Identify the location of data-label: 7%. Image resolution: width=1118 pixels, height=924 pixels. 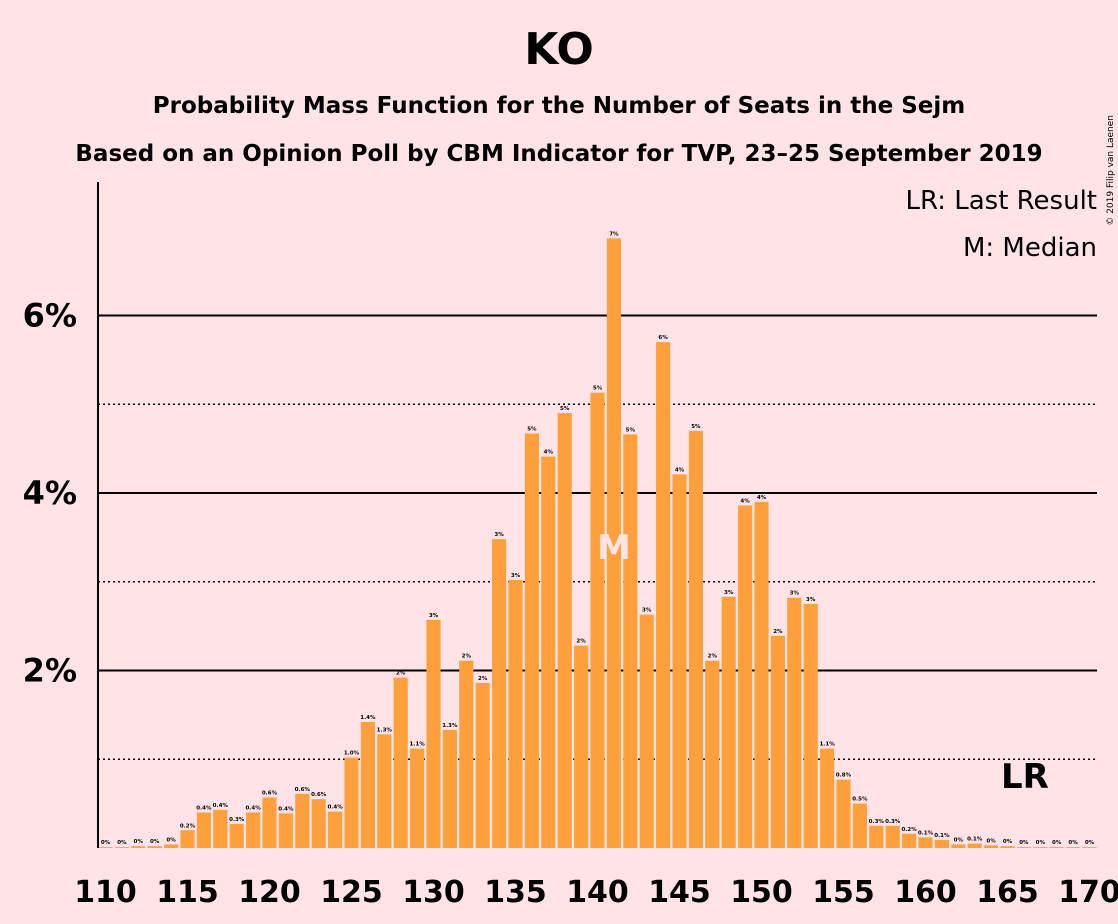
(614, 234).